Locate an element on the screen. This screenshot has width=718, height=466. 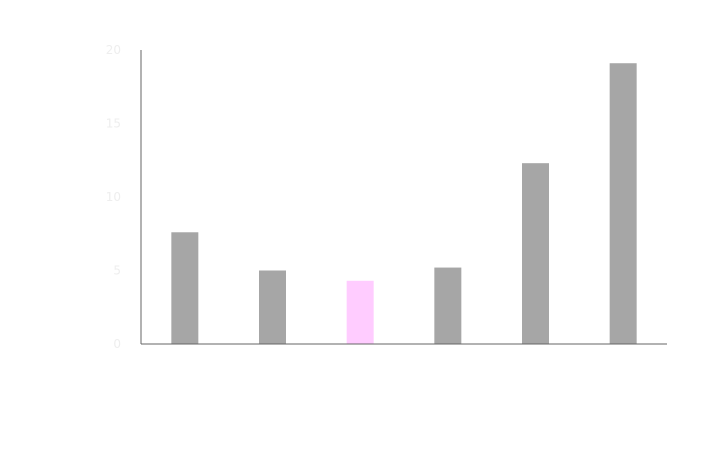
y-tick-label: 5 is located at coordinates (117, 271).